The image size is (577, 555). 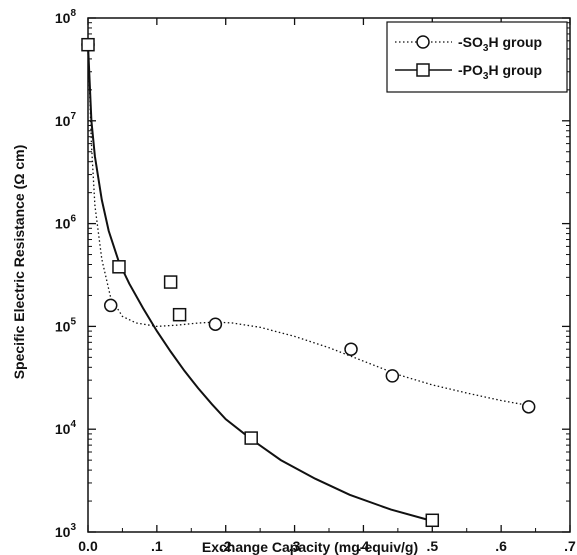 I want to click on y-tick-label: 10³, so click(x=66, y=531).